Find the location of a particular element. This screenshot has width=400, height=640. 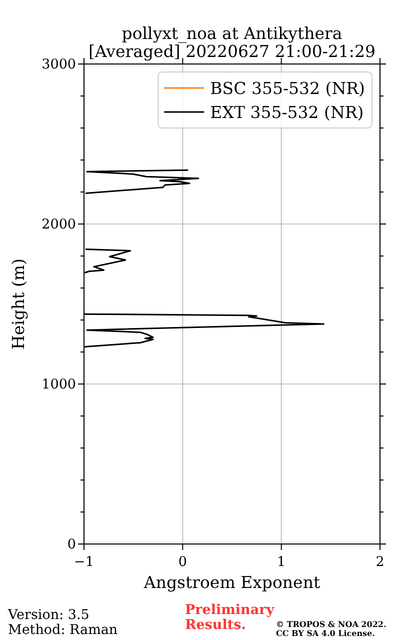

x-tick-label: −1 is located at coordinates (84, 562).